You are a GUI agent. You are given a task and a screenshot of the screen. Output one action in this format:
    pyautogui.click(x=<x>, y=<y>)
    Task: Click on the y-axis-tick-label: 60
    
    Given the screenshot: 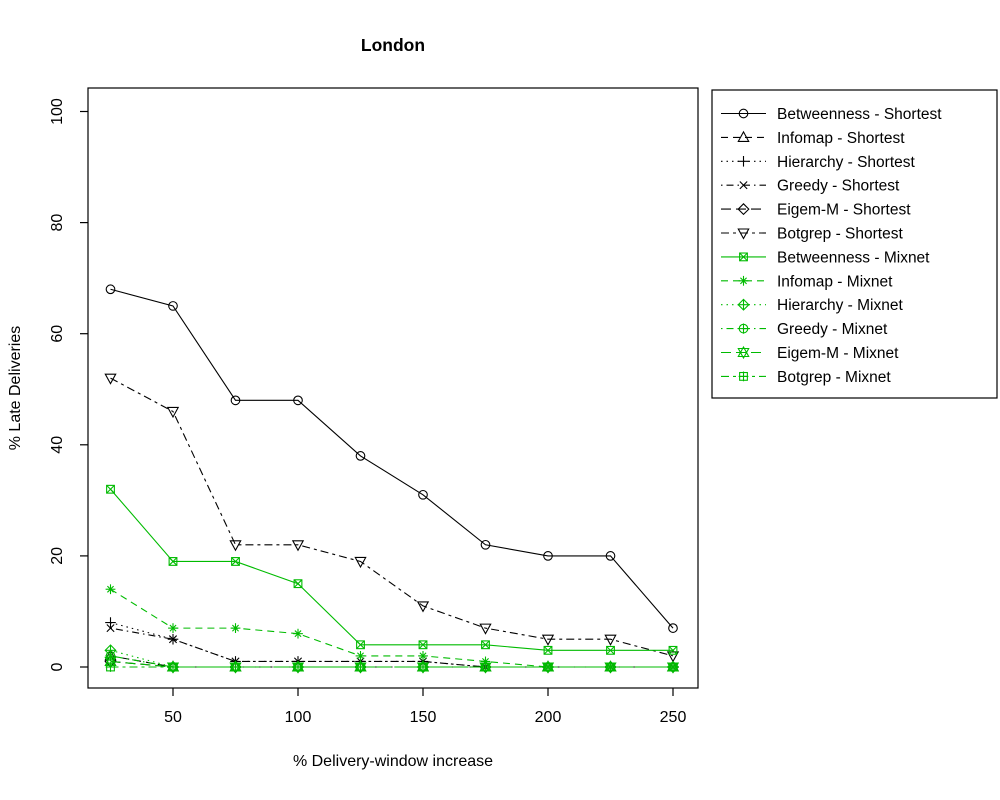 What is the action you would take?
    pyautogui.click(x=57, y=334)
    